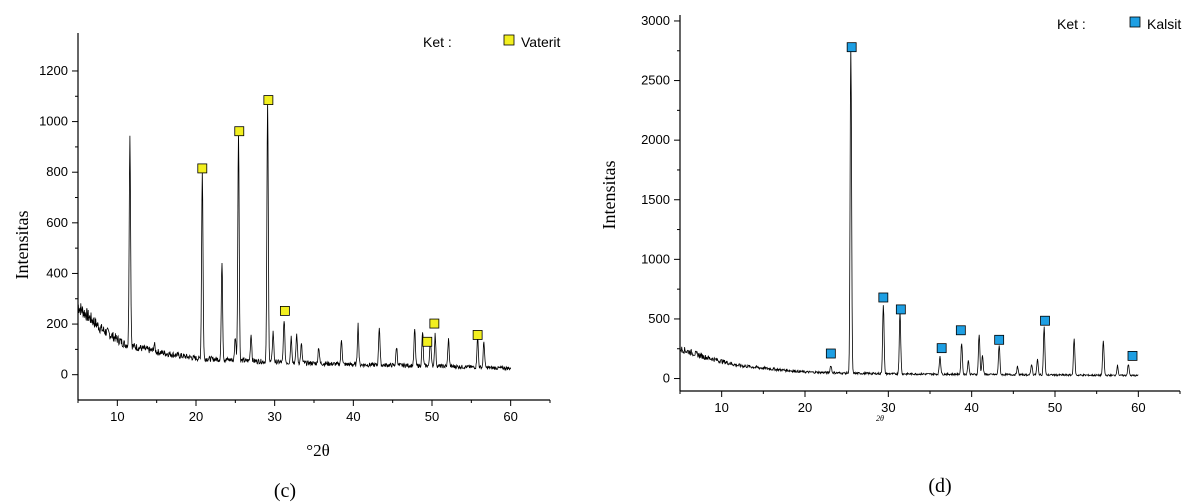  I want to click on x-axis-label: 2θ, so click(880, 418).